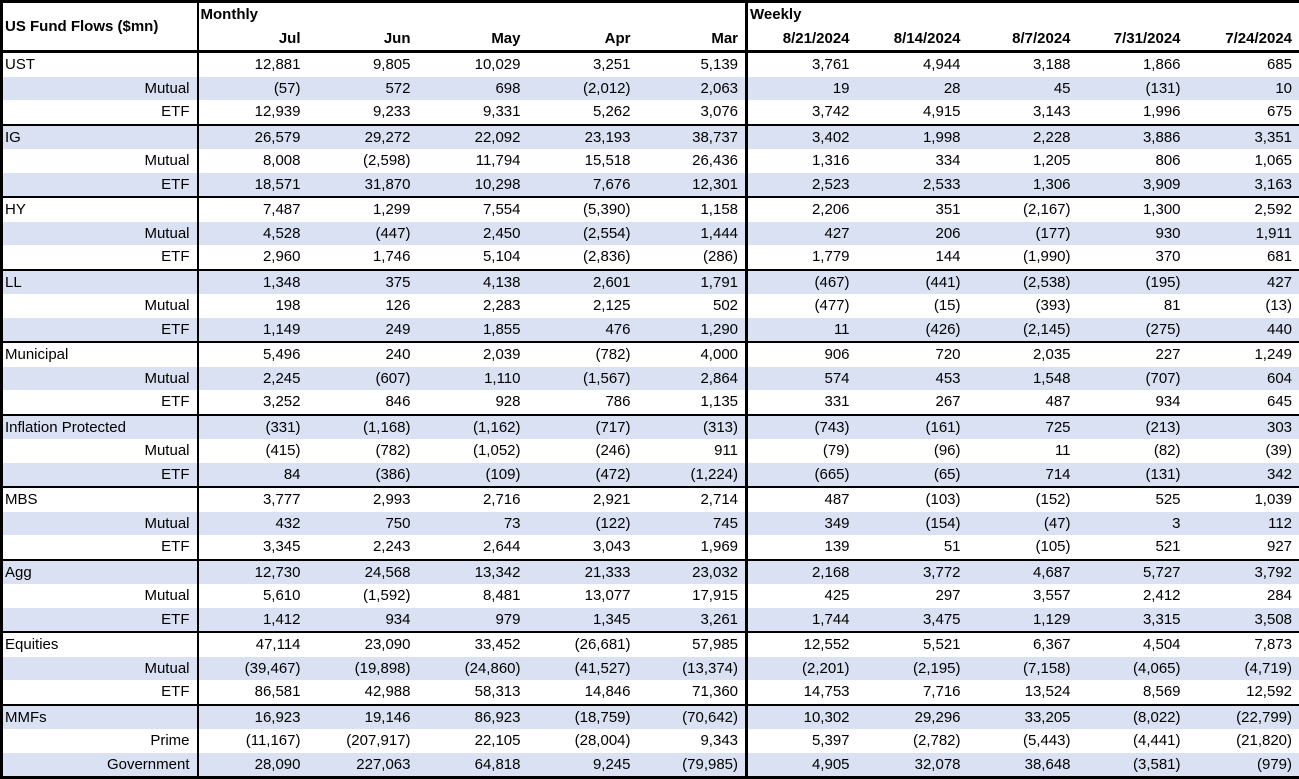 The height and width of the screenshot is (779, 1299). What do you see at coordinates (1023, 209) in the screenshot?
I see `weekly-value-cell: (2,167)` at bounding box center [1023, 209].